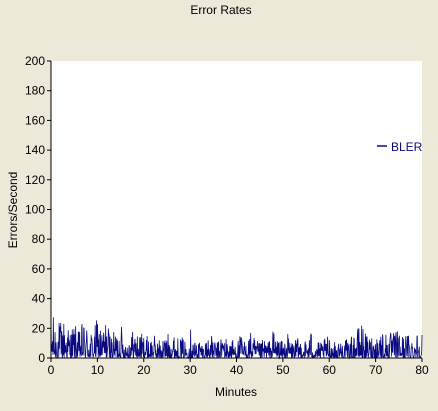 This screenshot has width=438, height=411. What do you see at coordinates (407, 147) in the screenshot?
I see `legend-label-bler: BLER` at bounding box center [407, 147].